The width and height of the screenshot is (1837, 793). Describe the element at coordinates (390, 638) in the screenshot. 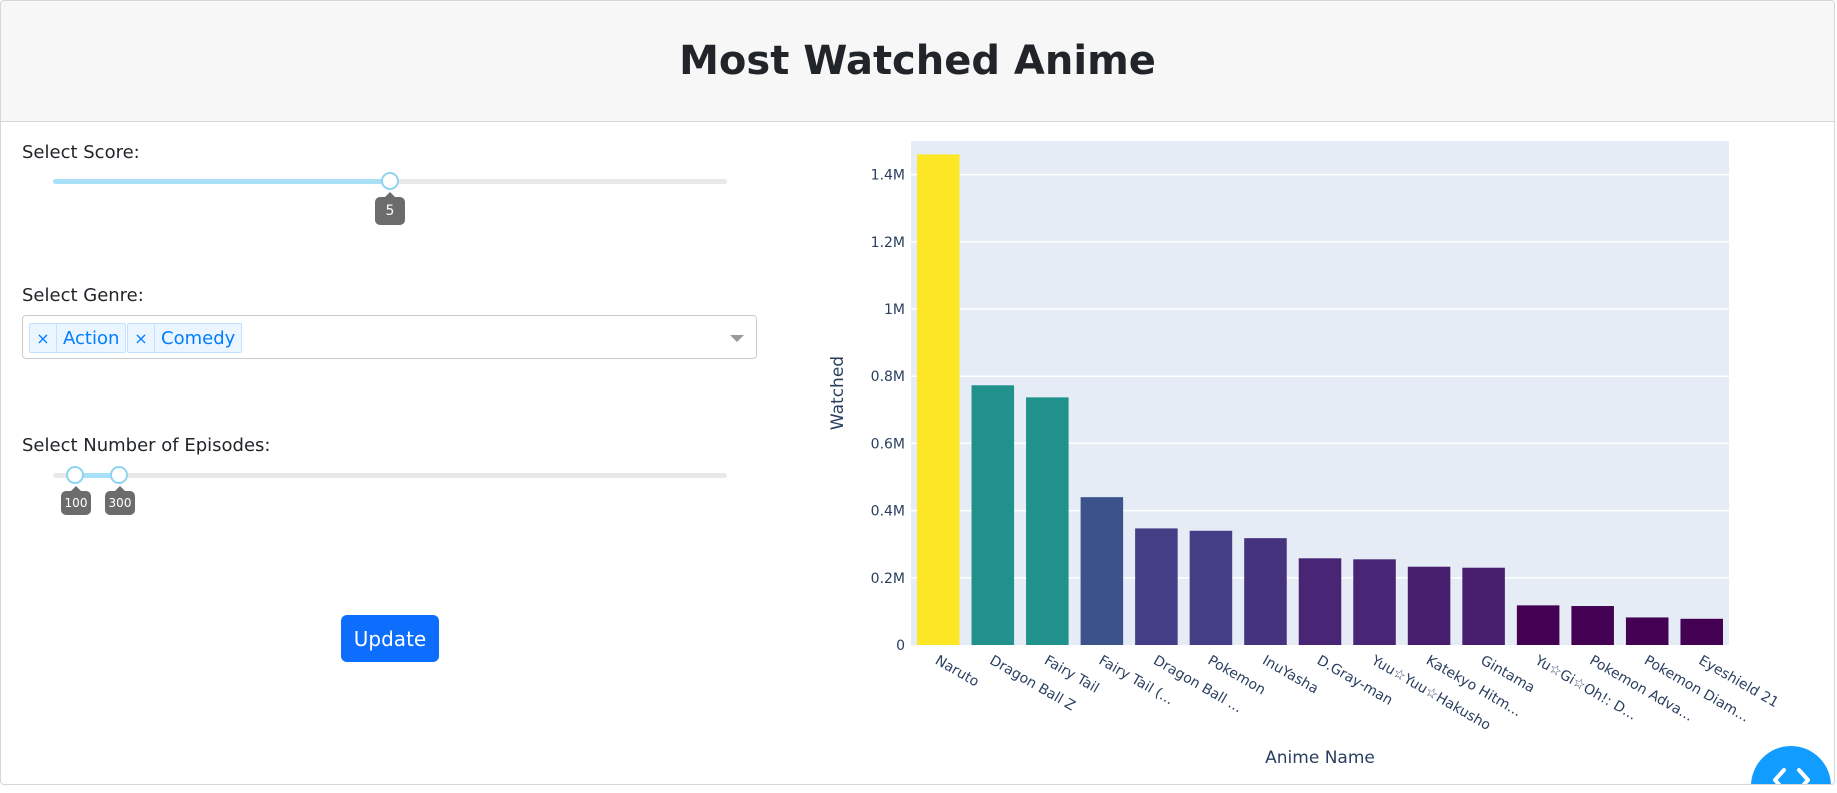

I see `update-button: Update` at that location.